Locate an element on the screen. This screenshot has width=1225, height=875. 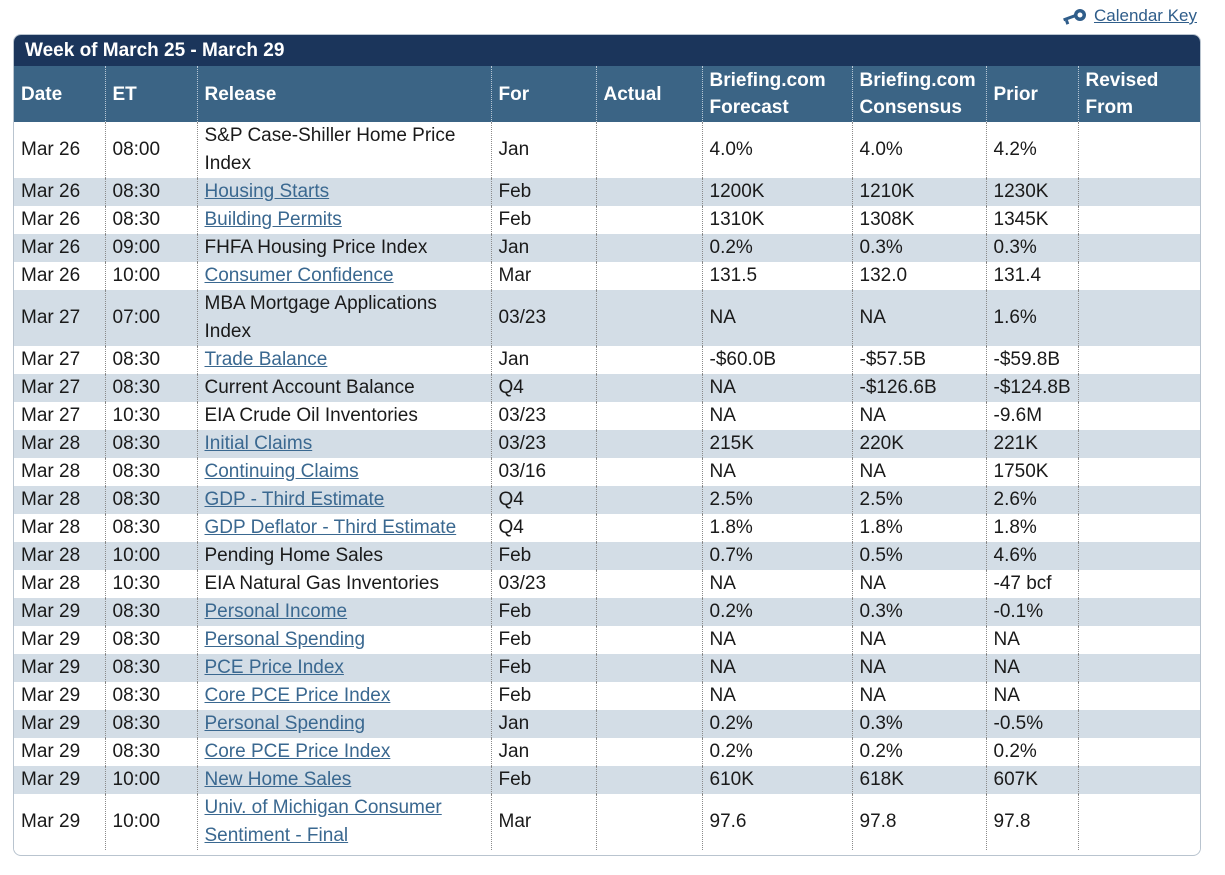
cell-forecast: -$60.0B is located at coordinates (777, 360).